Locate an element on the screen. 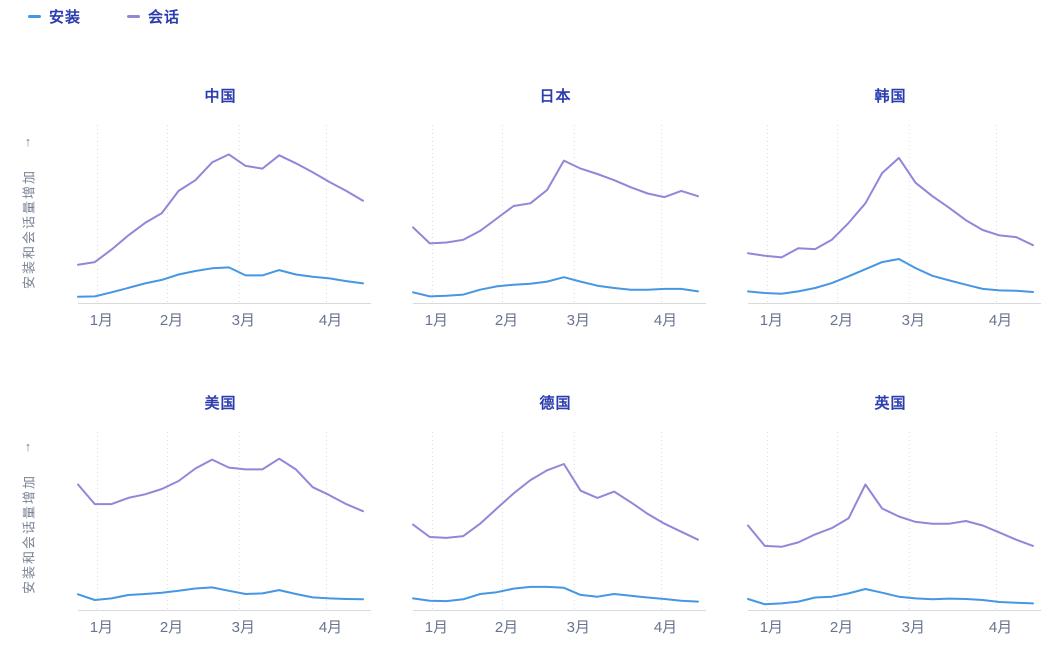 Image resolution: width=1061 pixels, height=661 pixels. chart-title: 中国 is located at coordinates (220, 96).